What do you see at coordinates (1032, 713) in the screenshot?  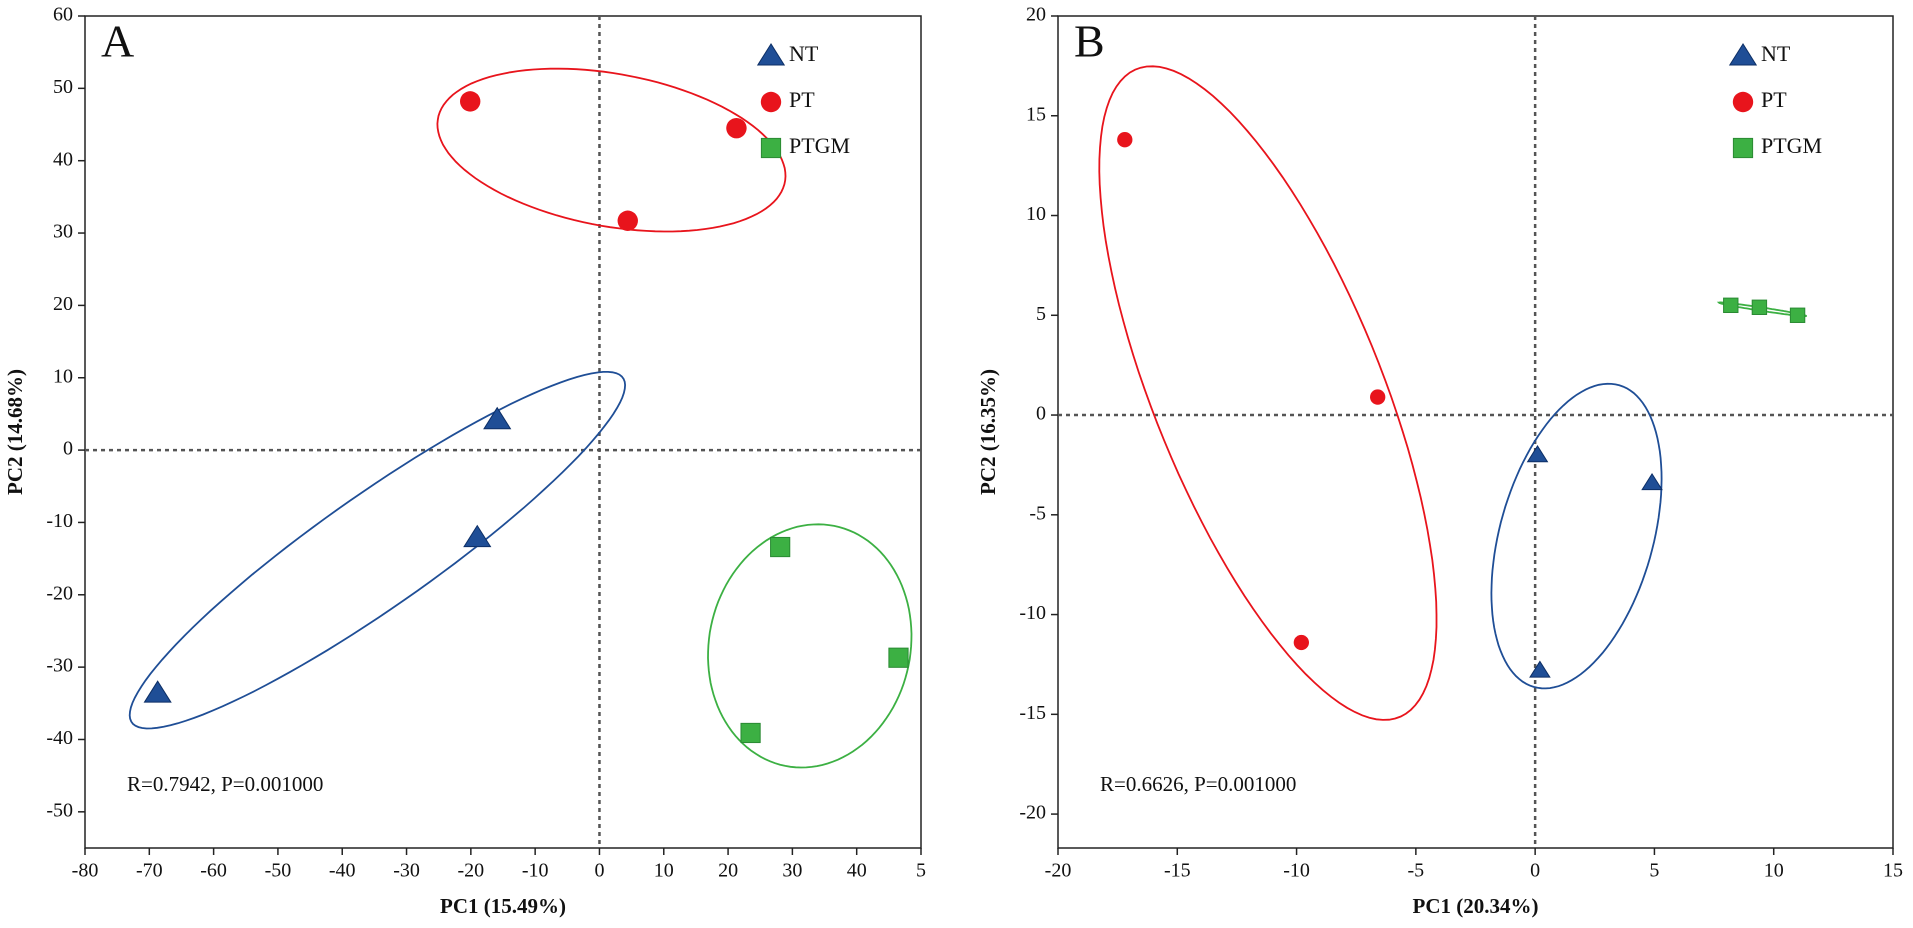 I see `y-tick-label: -15` at bounding box center [1032, 713].